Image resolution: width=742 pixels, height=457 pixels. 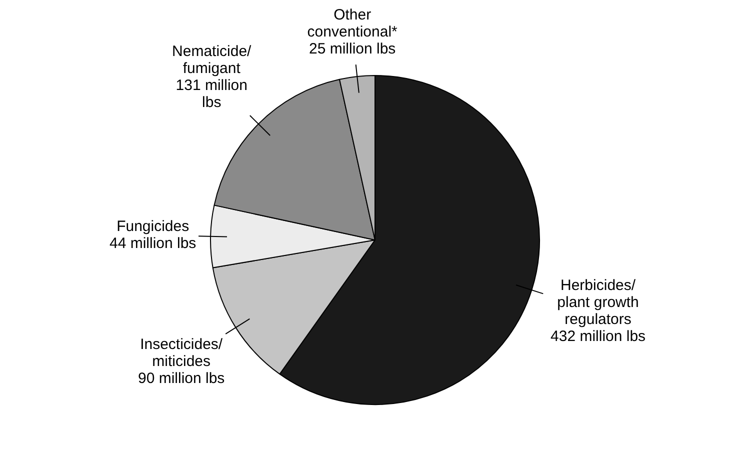 I want to click on data-label: 25 million lbs, so click(x=352, y=49).